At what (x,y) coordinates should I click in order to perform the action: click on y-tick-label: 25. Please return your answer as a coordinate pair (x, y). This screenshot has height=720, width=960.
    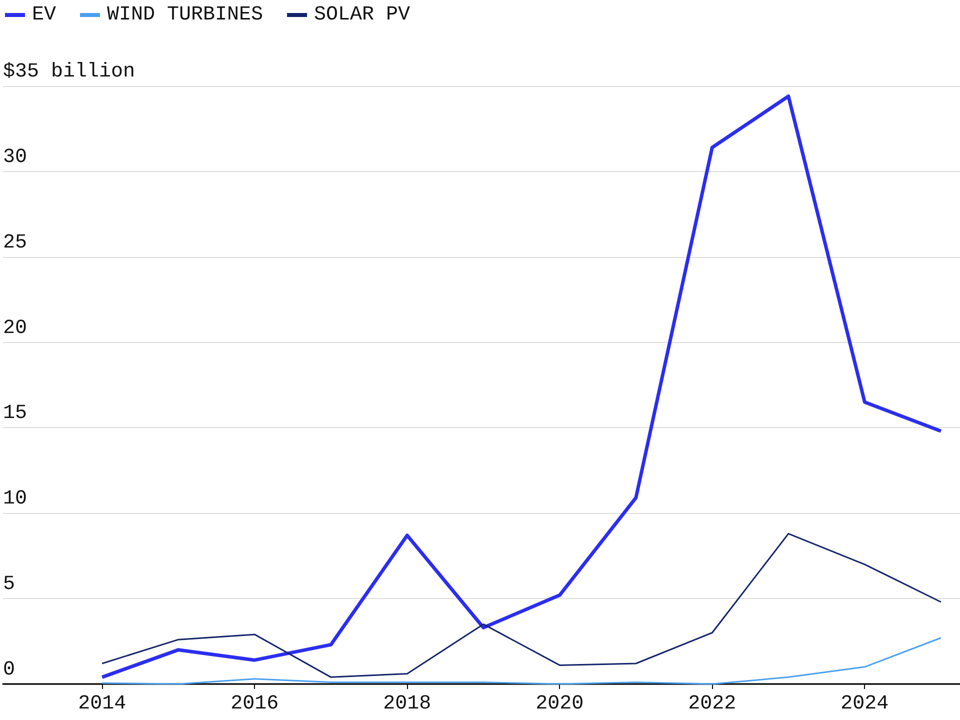
    Looking at the image, I should click on (15, 242).